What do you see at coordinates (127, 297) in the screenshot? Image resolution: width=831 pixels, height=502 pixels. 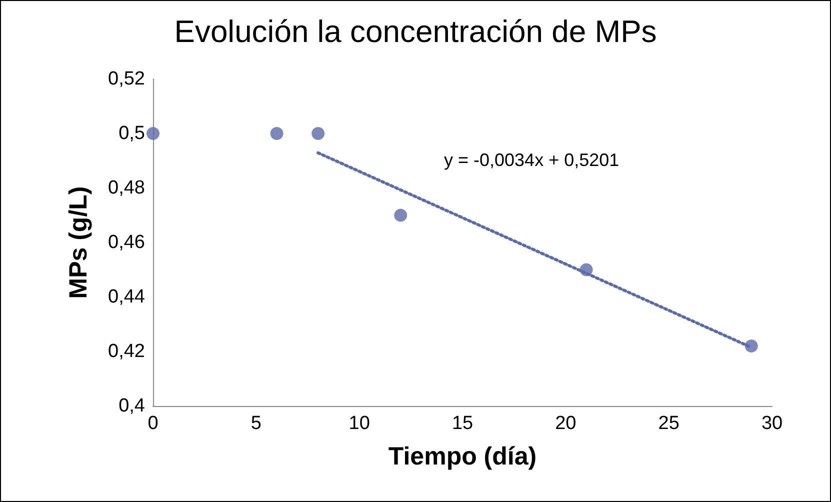 I see `y-tick-label: 0,44` at bounding box center [127, 297].